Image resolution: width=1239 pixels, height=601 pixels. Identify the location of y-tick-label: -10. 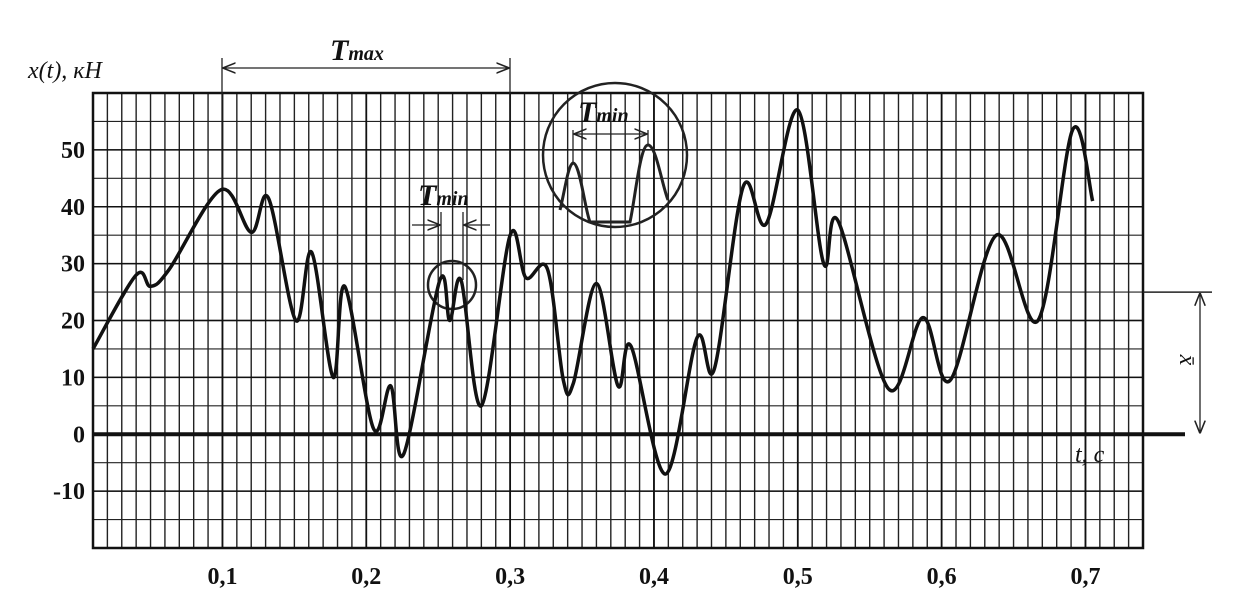
(69, 492).